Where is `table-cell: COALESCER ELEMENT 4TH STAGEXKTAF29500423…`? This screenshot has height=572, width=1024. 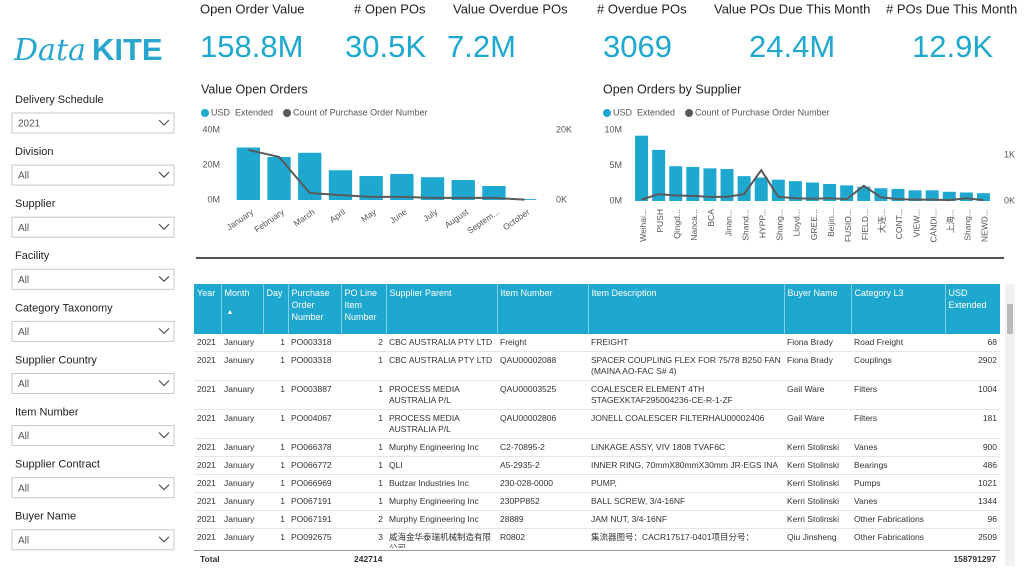
table-cell: COALESCER ELEMENT 4TH STAGEXKTAF29500423… is located at coordinates (686, 395).